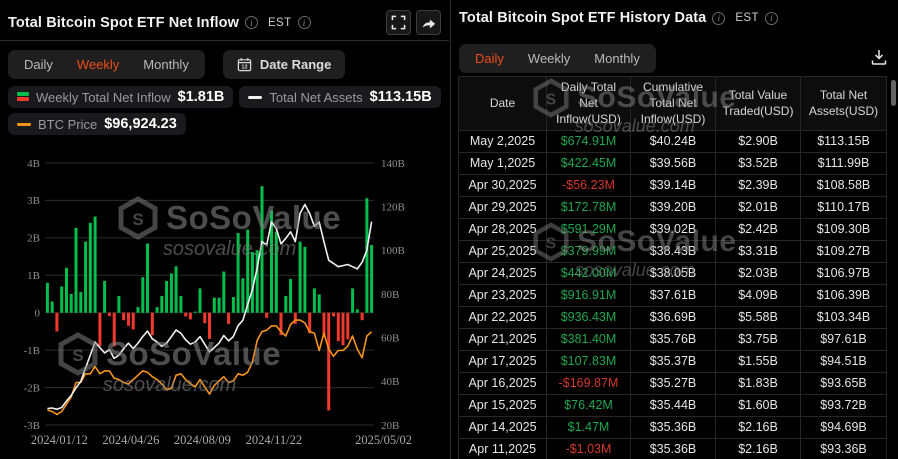  I want to click on net-assets-cell: $109.30B, so click(843, 229).